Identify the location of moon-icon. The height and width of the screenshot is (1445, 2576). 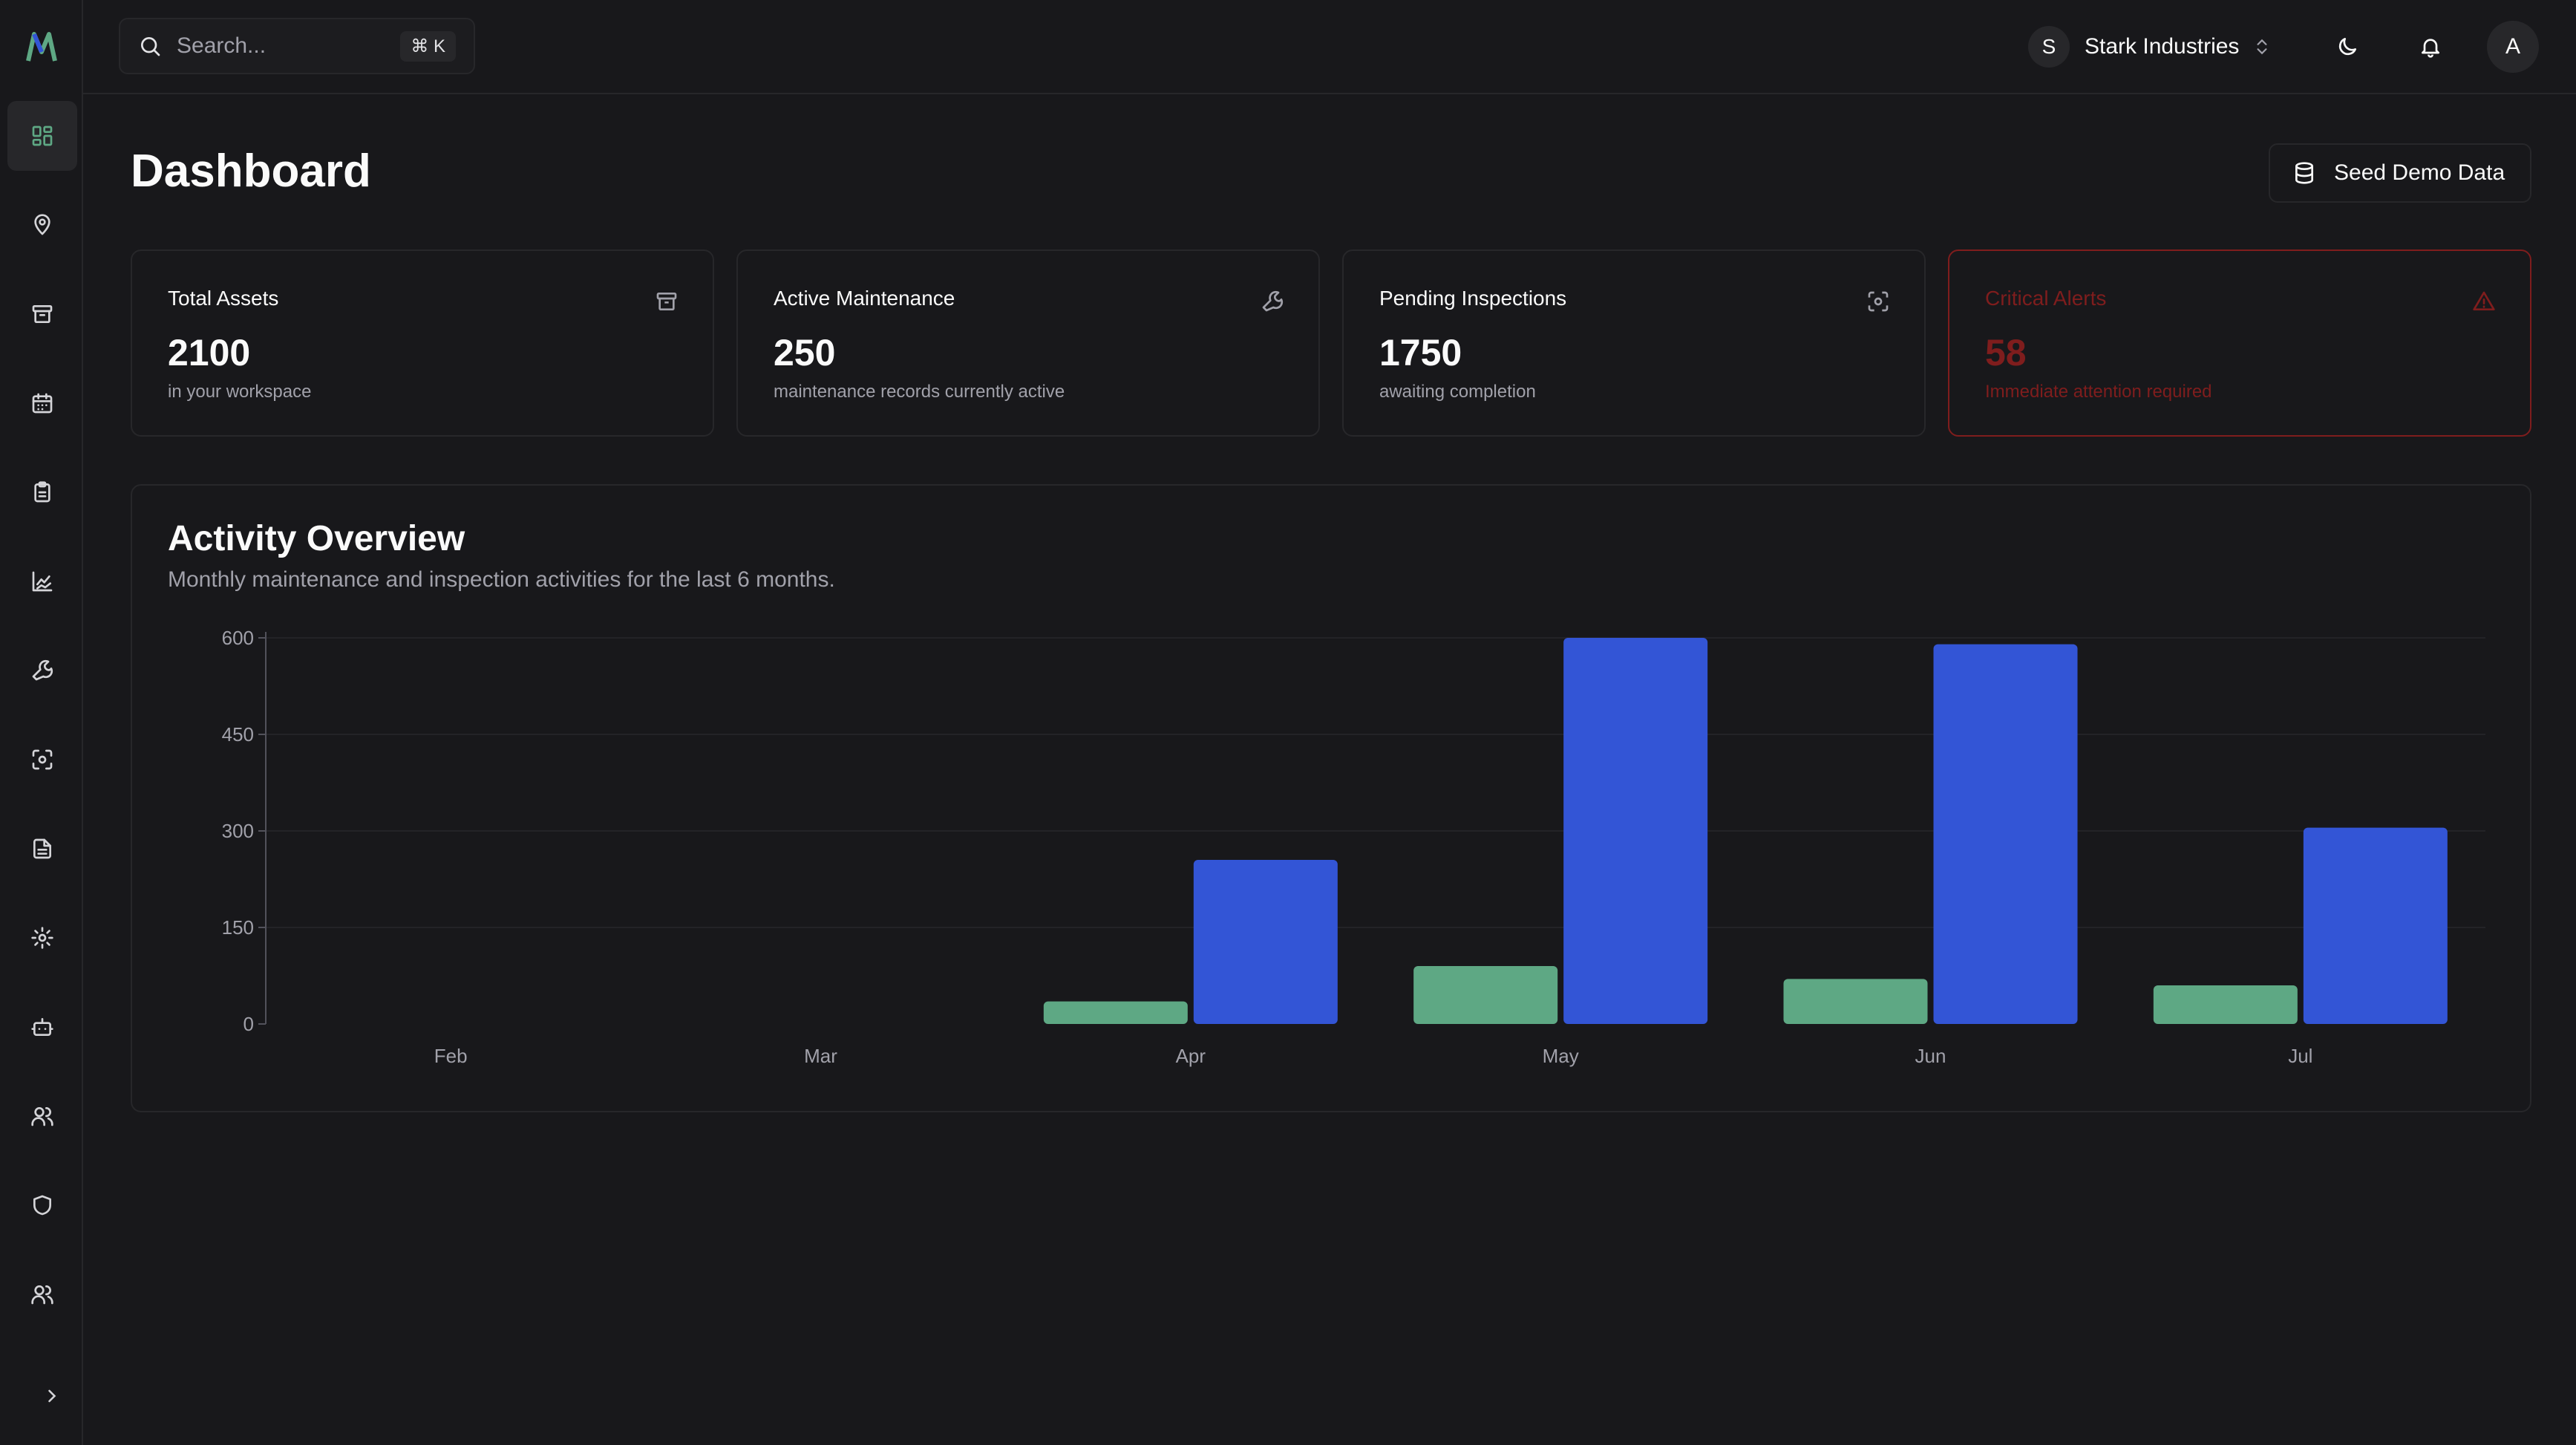
(2347, 47).